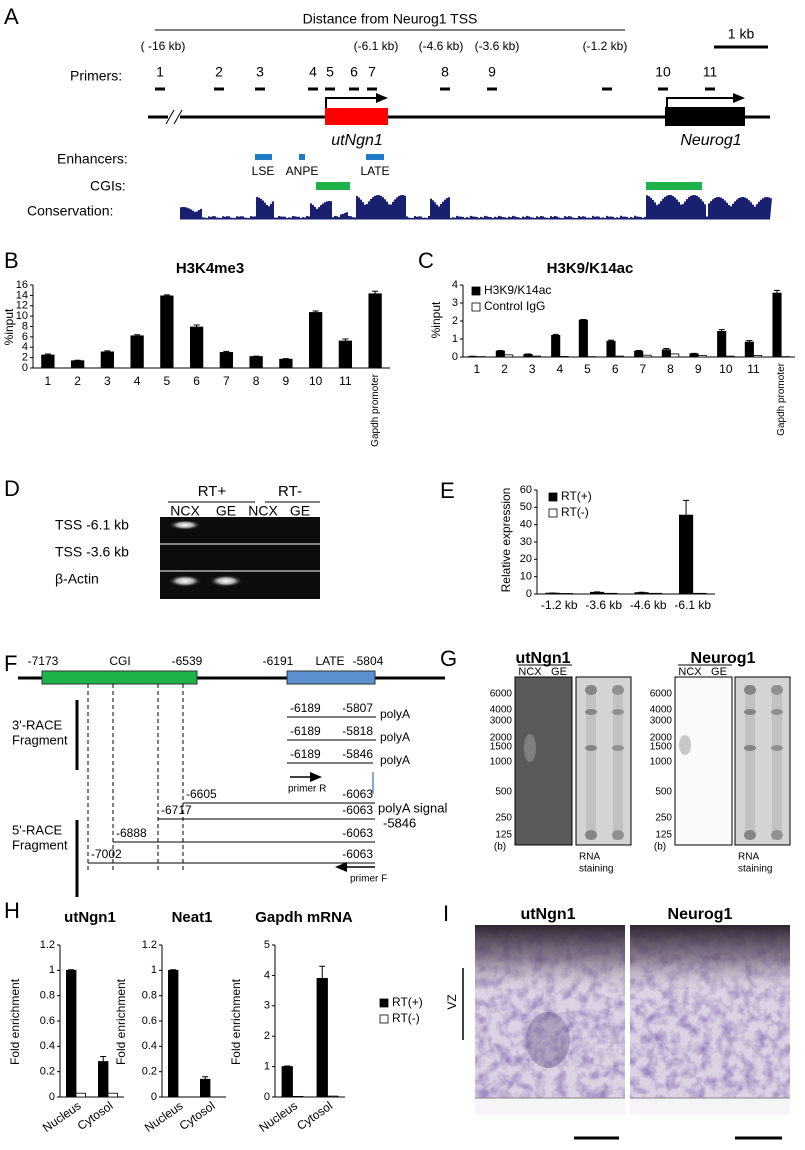  I want to click on lane-label: NCX, so click(530, 672).